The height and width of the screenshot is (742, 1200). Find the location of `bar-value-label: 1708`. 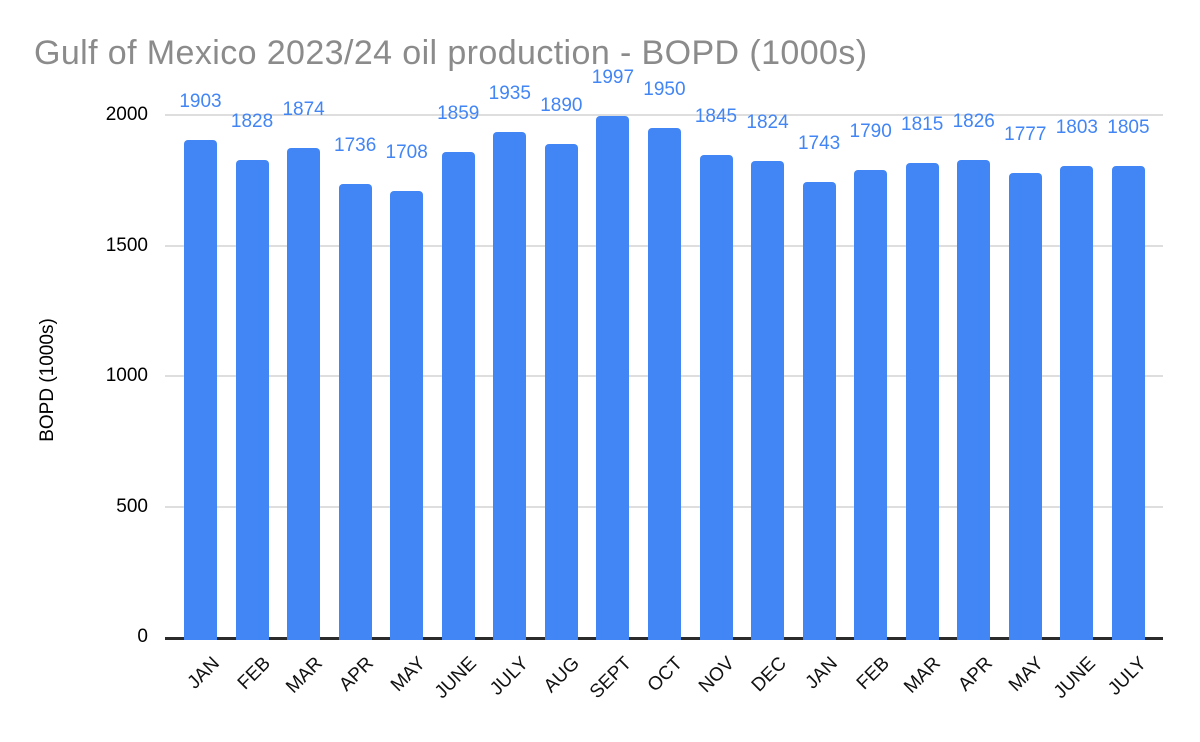

bar-value-label: 1708 is located at coordinates (406, 153).